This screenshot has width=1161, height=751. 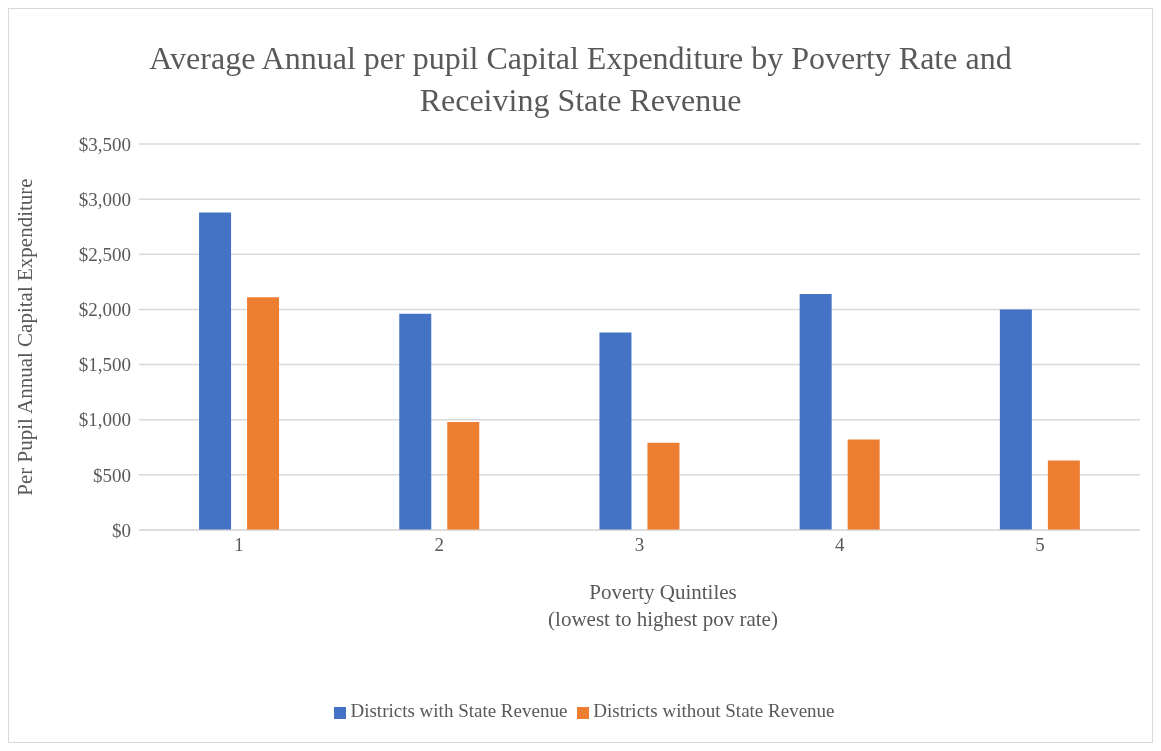 What do you see at coordinates (25, 337) in the screenshot?
I see `y-axis-title: Per Pupil Annual Capital Expenditure` at bounding box center [25, 337].